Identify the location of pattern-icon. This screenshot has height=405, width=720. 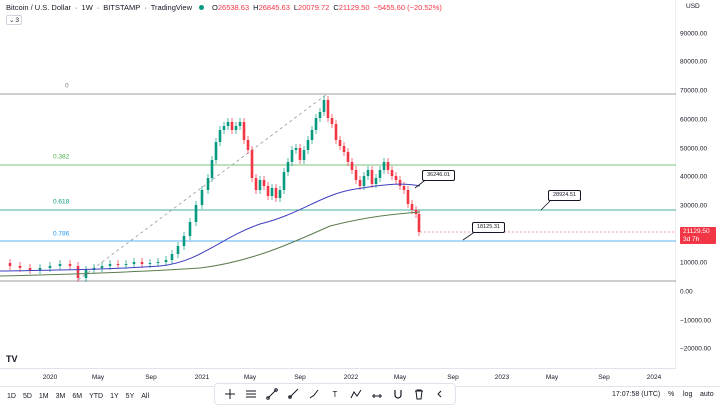
(356, 394).